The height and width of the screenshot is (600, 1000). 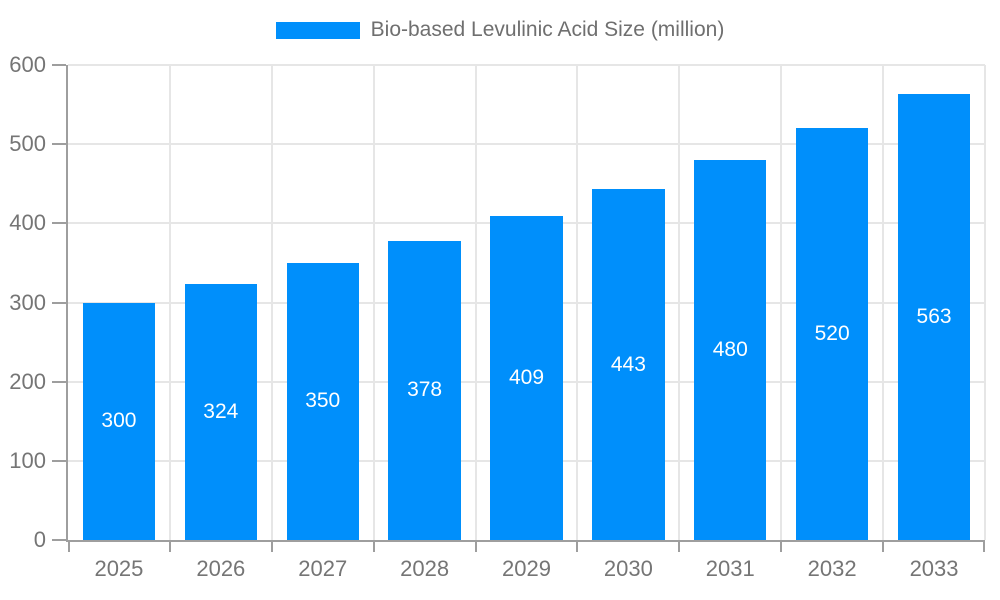 I want to click on x-axis-line, so click(x=525, y=541).